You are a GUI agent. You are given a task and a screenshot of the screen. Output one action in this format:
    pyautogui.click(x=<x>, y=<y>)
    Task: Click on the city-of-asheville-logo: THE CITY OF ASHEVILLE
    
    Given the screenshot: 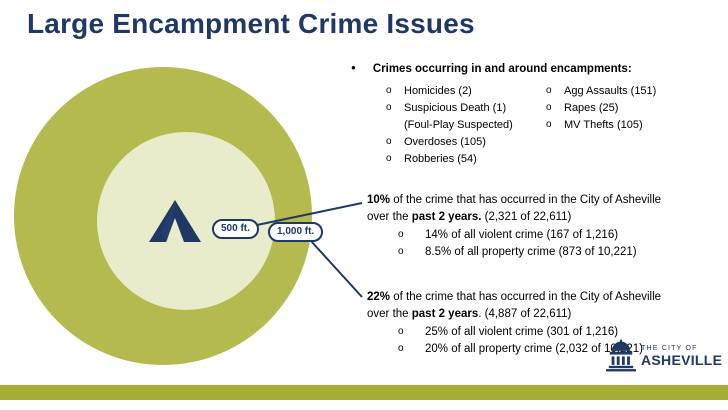 What is the action you would take?
    pyautogui.click(x=664, y=355)
    